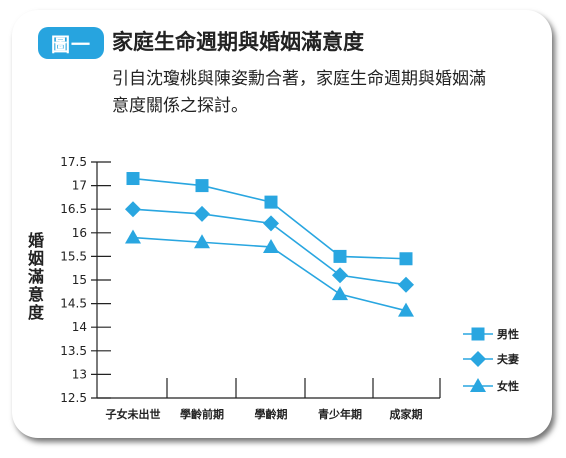 Image resolution: width=566 pixels, height=458 pixels. Describe the element at coordinates (508, 359) in the screenshot. I see `legend-label: 夫妻` at that location.